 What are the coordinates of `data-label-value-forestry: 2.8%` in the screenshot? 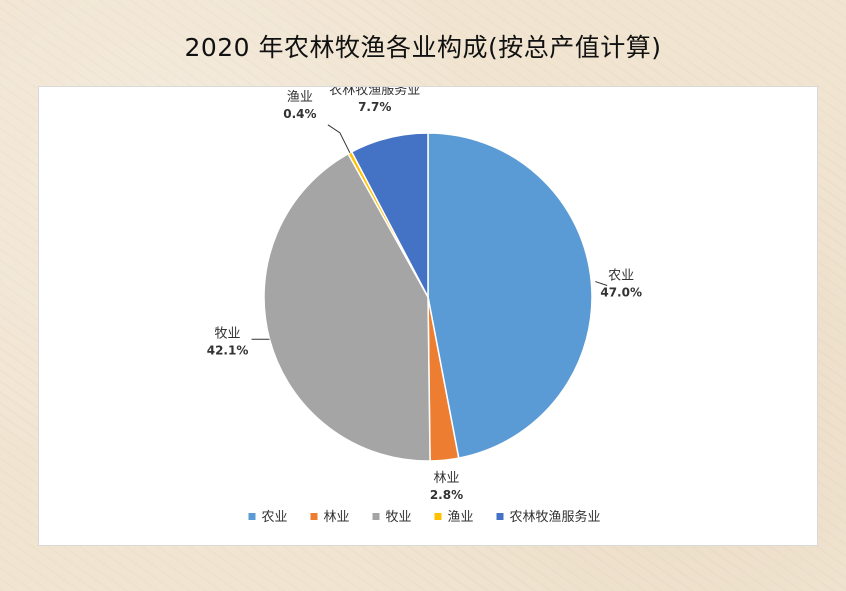 It's located at (446, 495).